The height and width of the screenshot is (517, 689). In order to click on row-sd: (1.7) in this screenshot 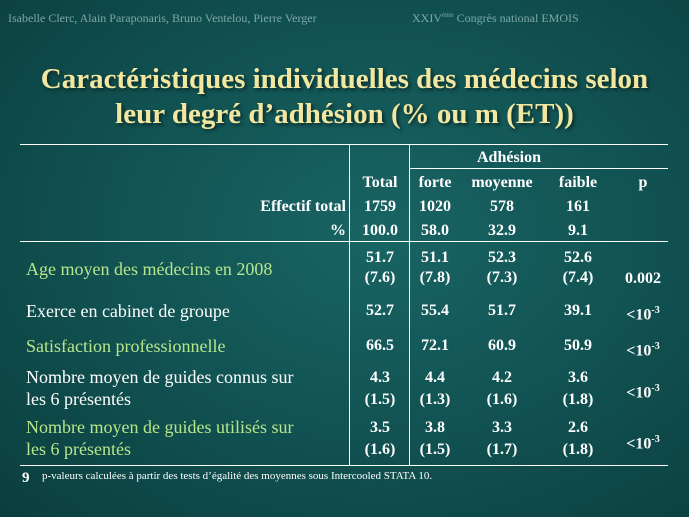, I will do `click(502, 449)`.